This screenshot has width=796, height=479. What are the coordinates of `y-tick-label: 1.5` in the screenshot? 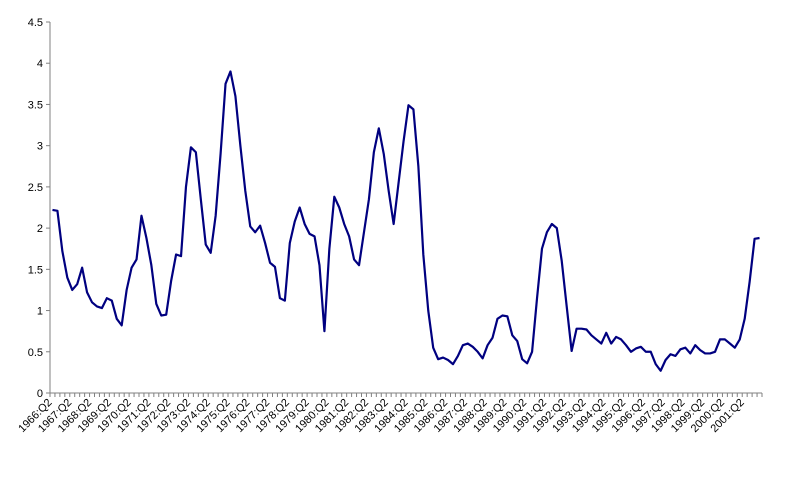 It's located at (35, 270).